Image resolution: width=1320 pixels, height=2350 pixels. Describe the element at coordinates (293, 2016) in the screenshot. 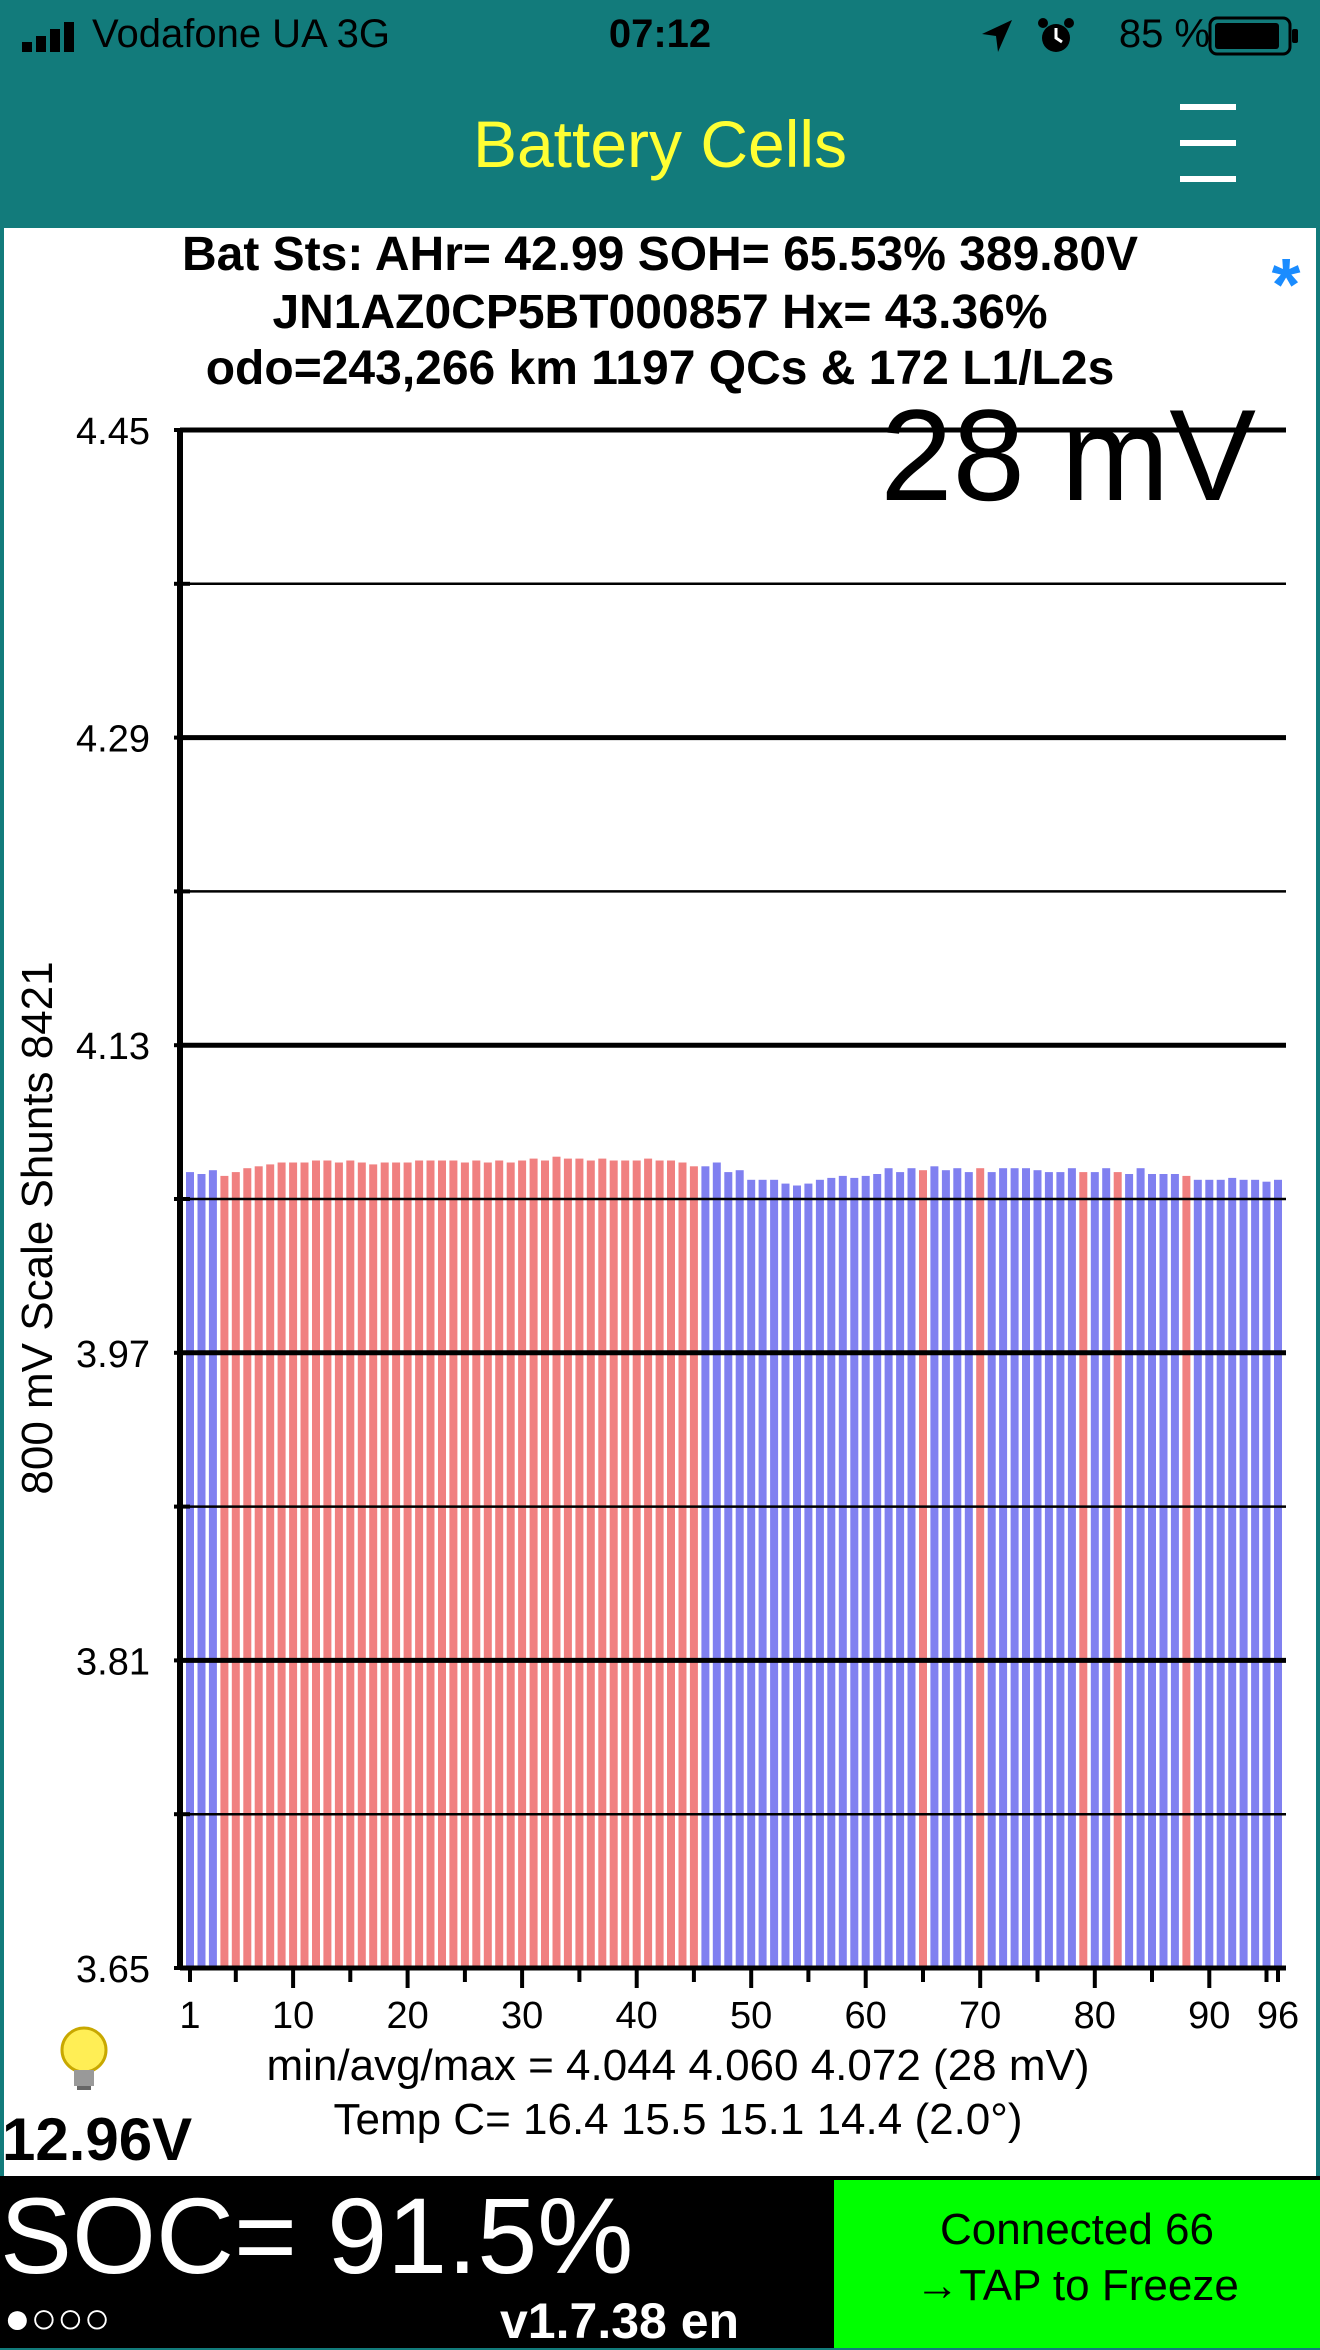

I see `x-tick-label: 10` at that location.